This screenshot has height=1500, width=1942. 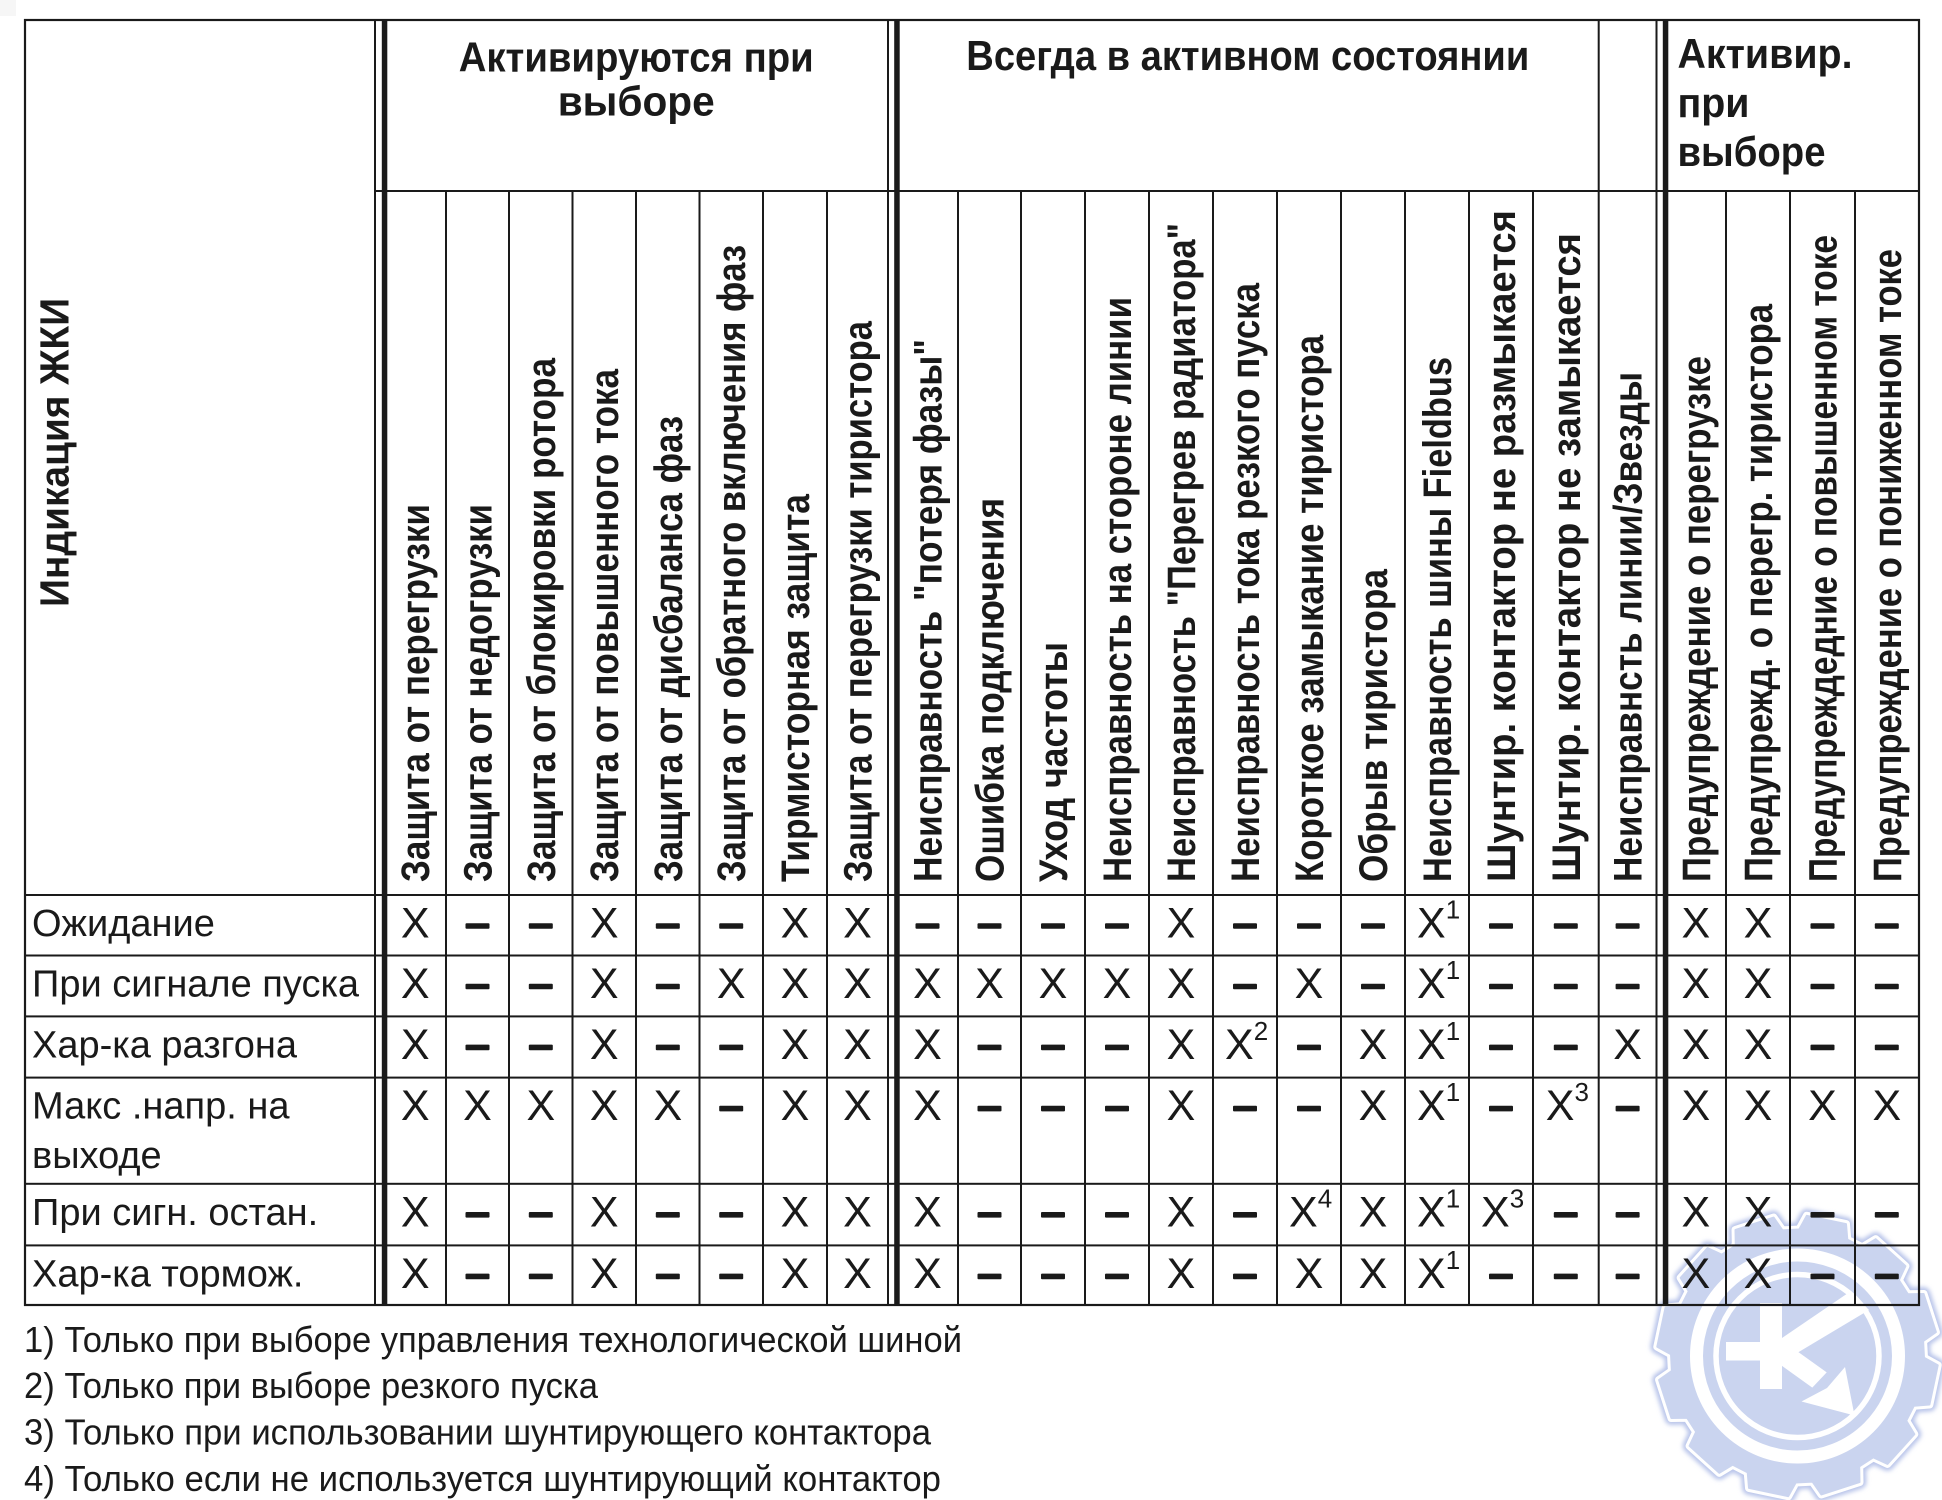 I want to click on svg-text:Шунтир. контактор не размыкает: Шунтир. контактор не размыкается, so click(x=1502, y=546).